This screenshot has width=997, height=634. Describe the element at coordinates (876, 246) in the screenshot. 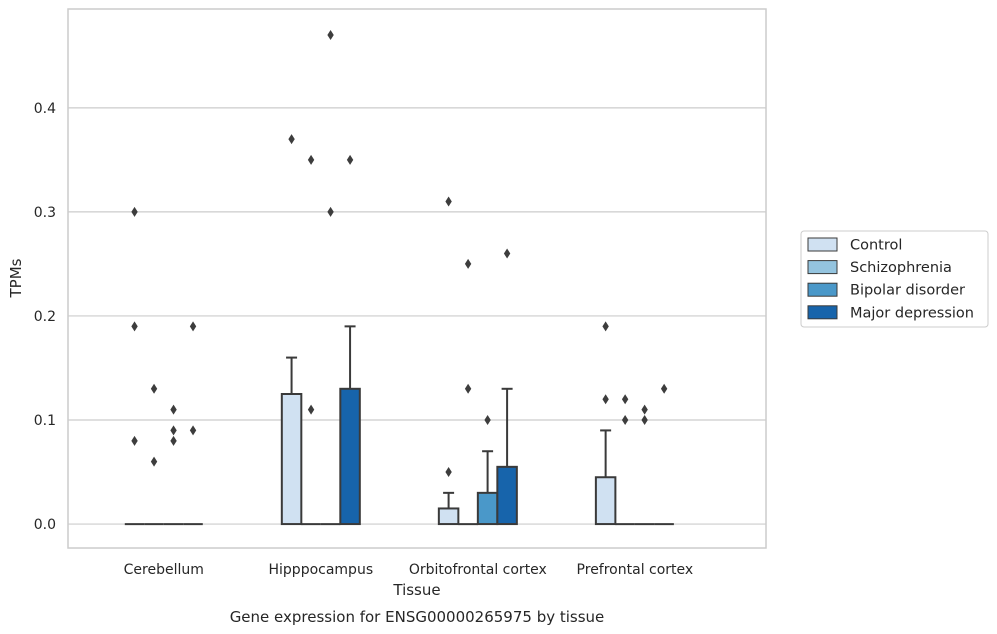

I see `legend-label: Control` at that location.